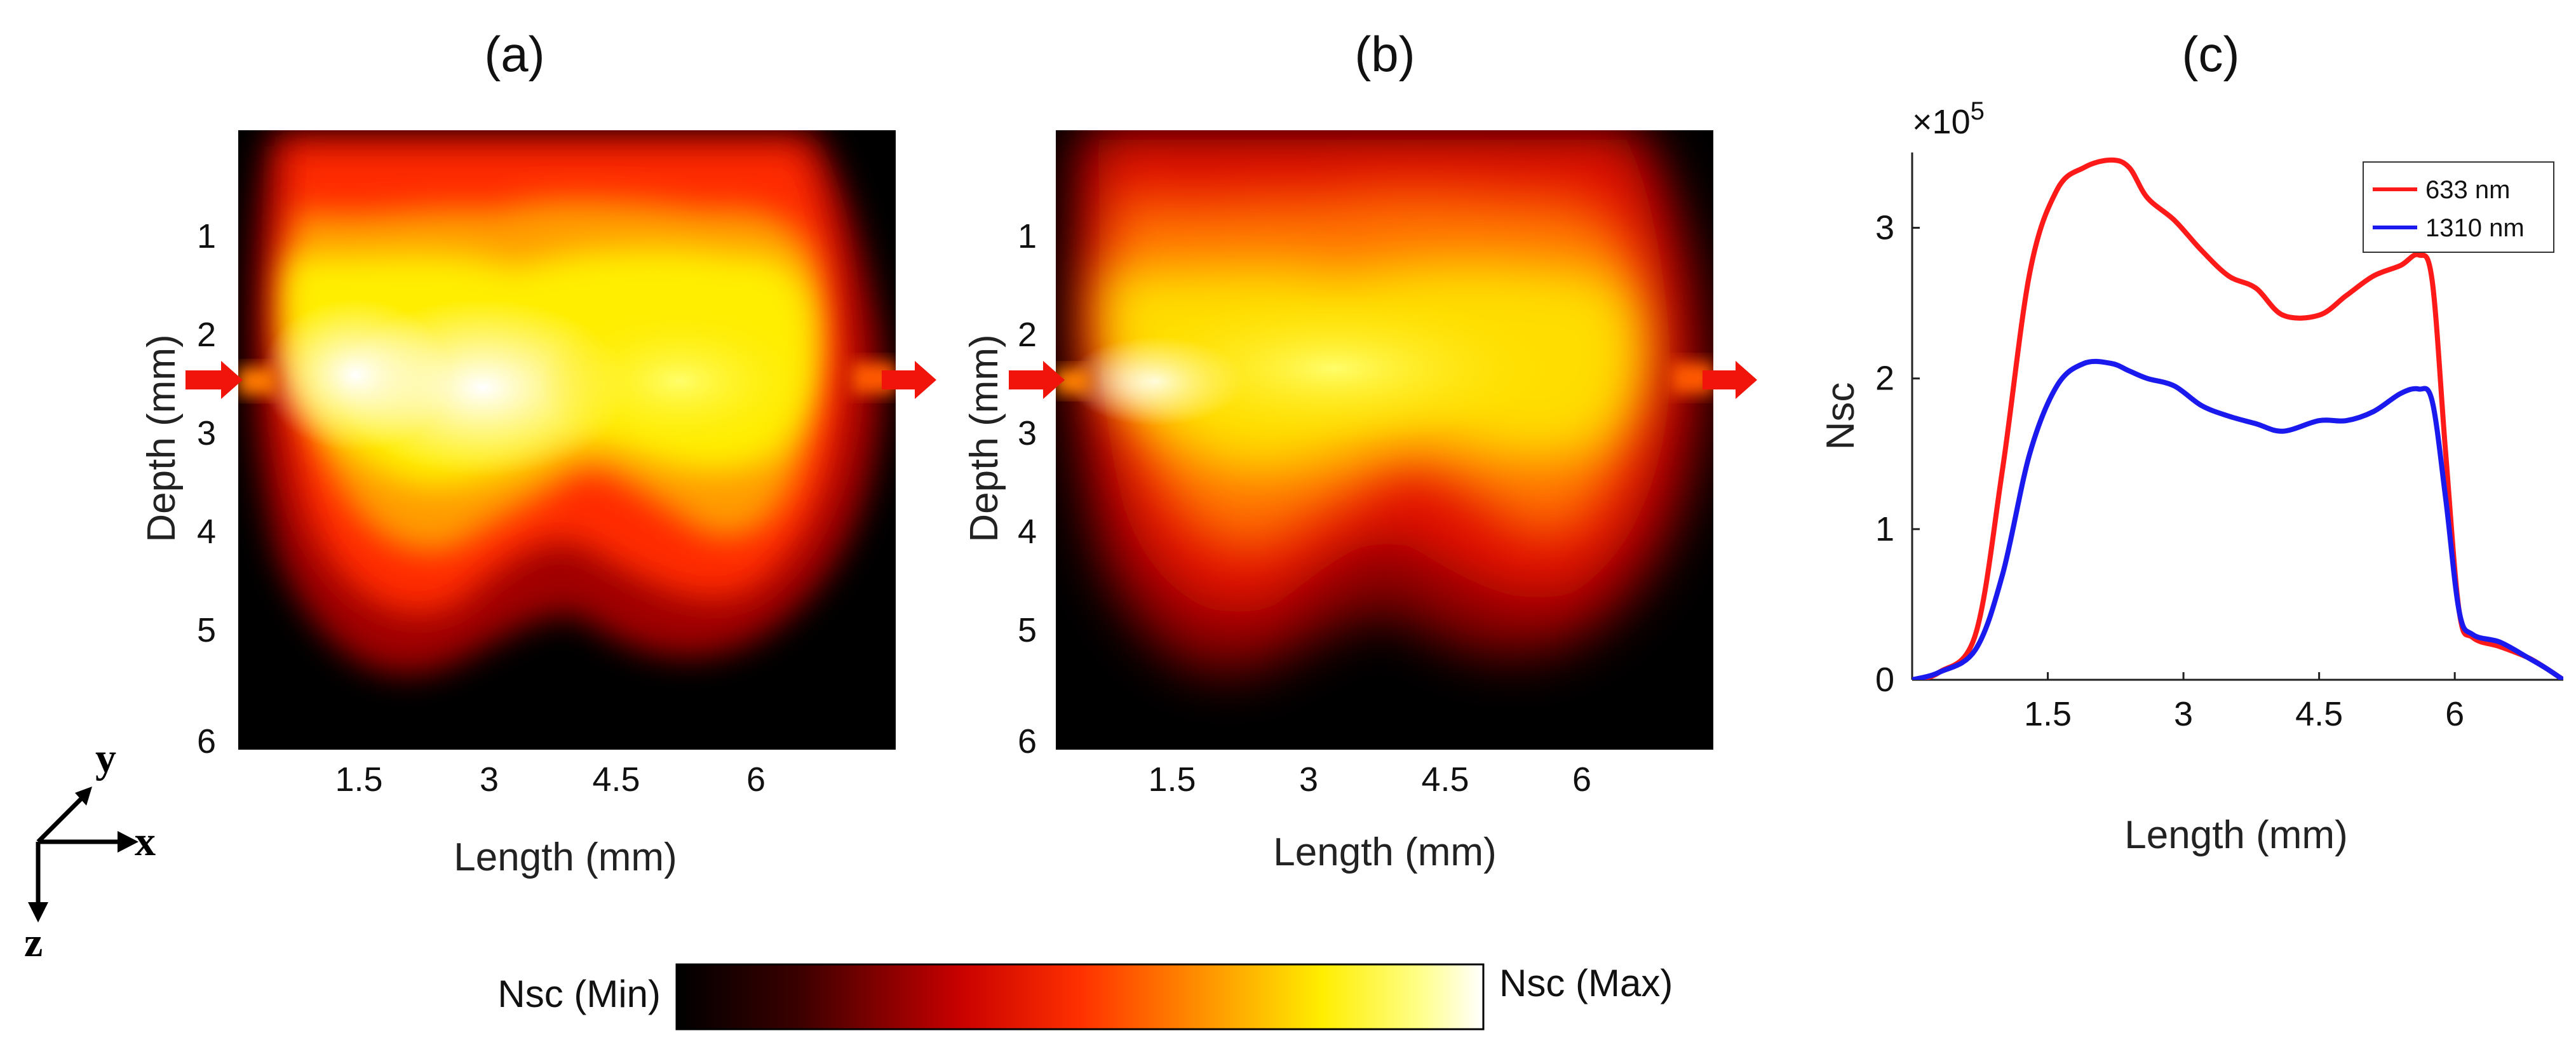 Image resolution: width=2576 pixels, height=1047 pixels. I want to click on heatmap-a-xticks: 1.5 3 4.5 6, so click(550, 779).